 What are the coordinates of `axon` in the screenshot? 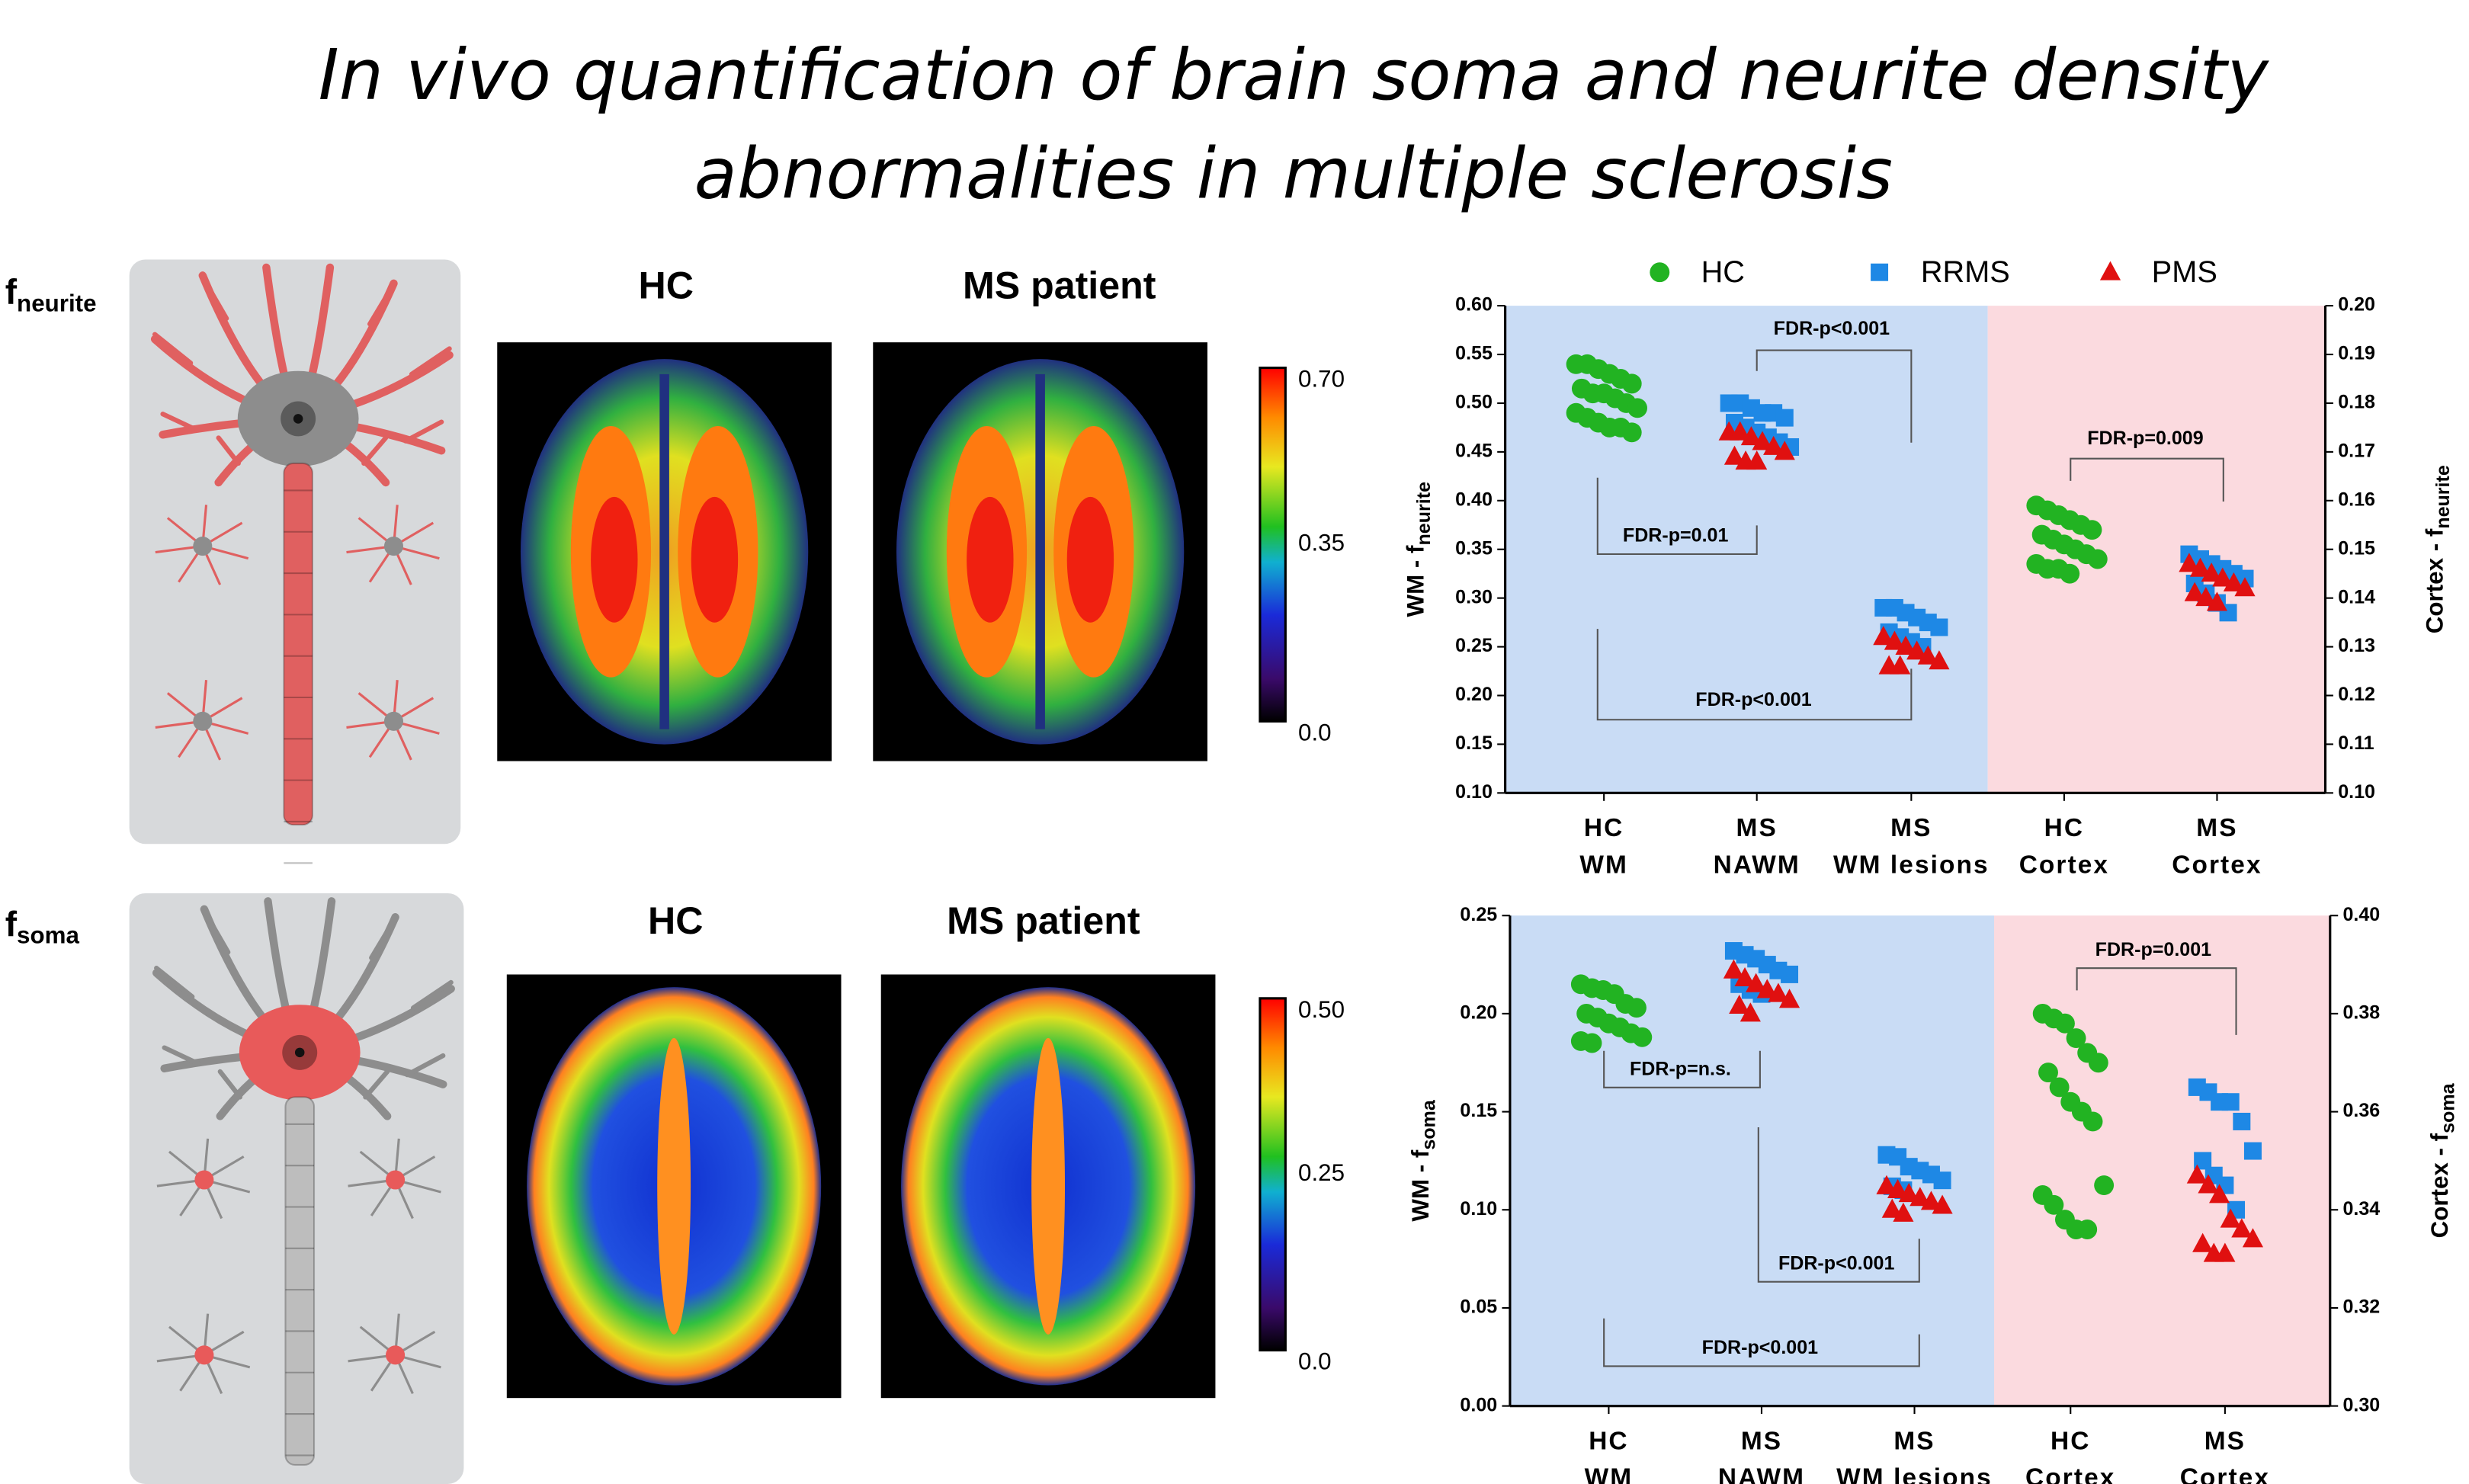 It's located at (300, 1281).